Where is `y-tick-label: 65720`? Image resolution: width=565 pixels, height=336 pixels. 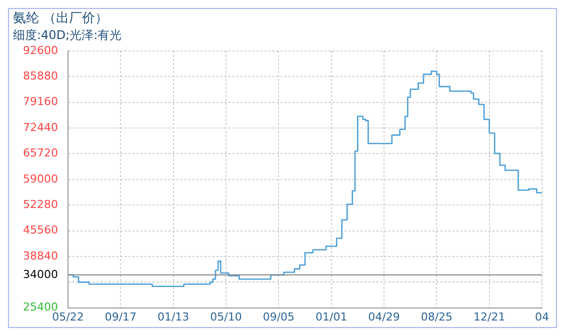 y-tick-label: 65720 is located at coordinates (40, 153).